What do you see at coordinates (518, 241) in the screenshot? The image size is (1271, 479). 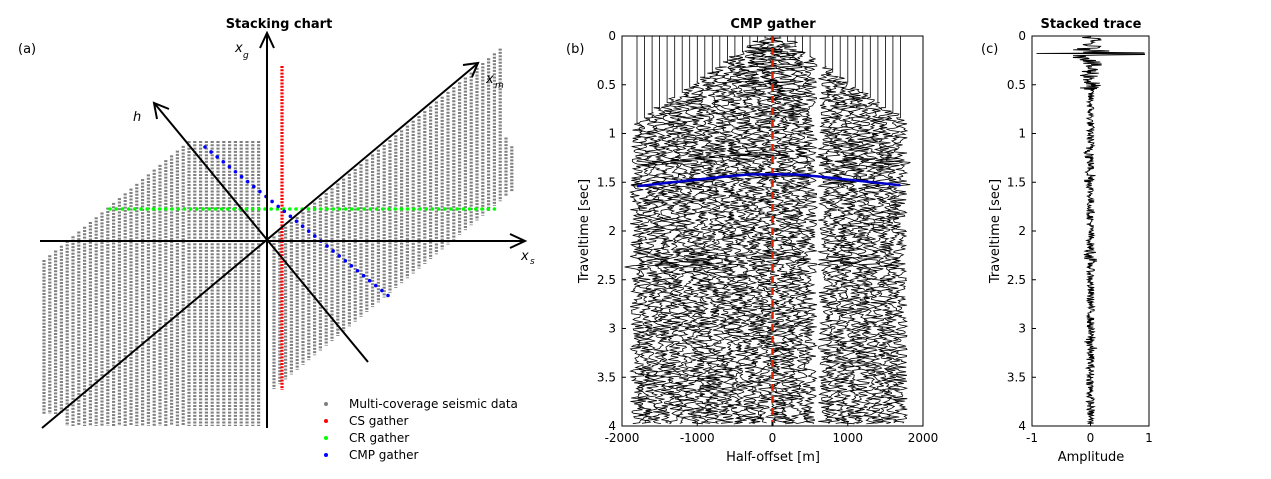 I see `xs-axis-arrowhead` at bounding box center [518, 241].